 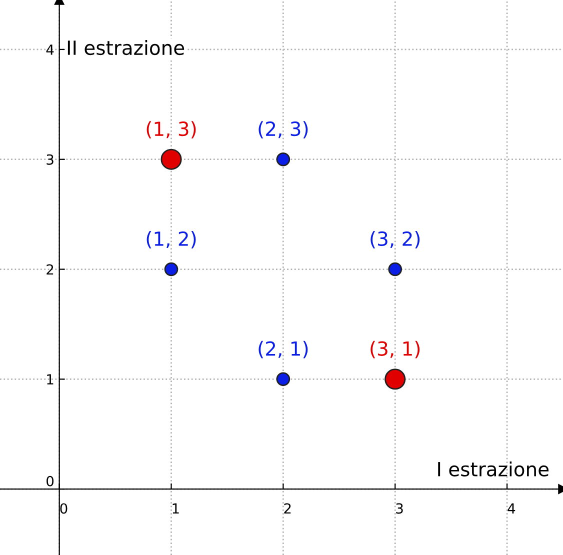 I want to click on y-tick-label: 4, so click(x=50, y=49).